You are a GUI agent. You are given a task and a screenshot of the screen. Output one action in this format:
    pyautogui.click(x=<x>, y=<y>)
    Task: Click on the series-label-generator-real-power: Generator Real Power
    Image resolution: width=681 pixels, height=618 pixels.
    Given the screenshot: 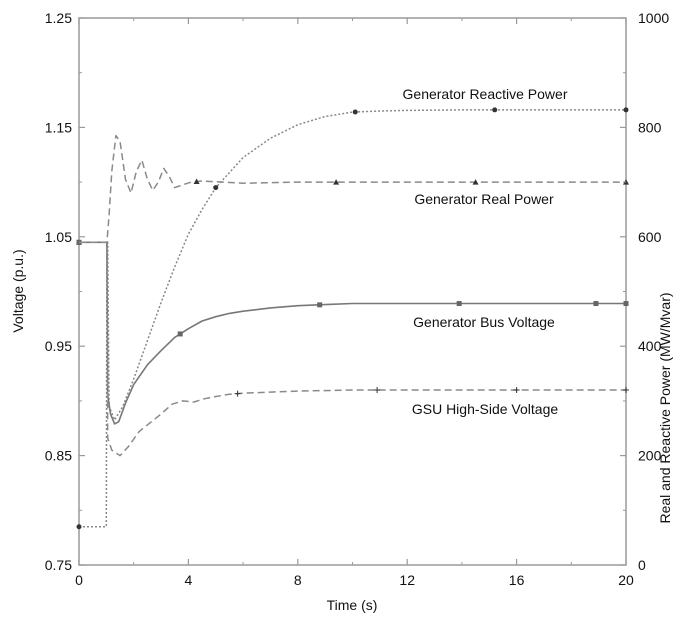 What is the action you would take?
    pyautogui.click(x=484, y=199)
    